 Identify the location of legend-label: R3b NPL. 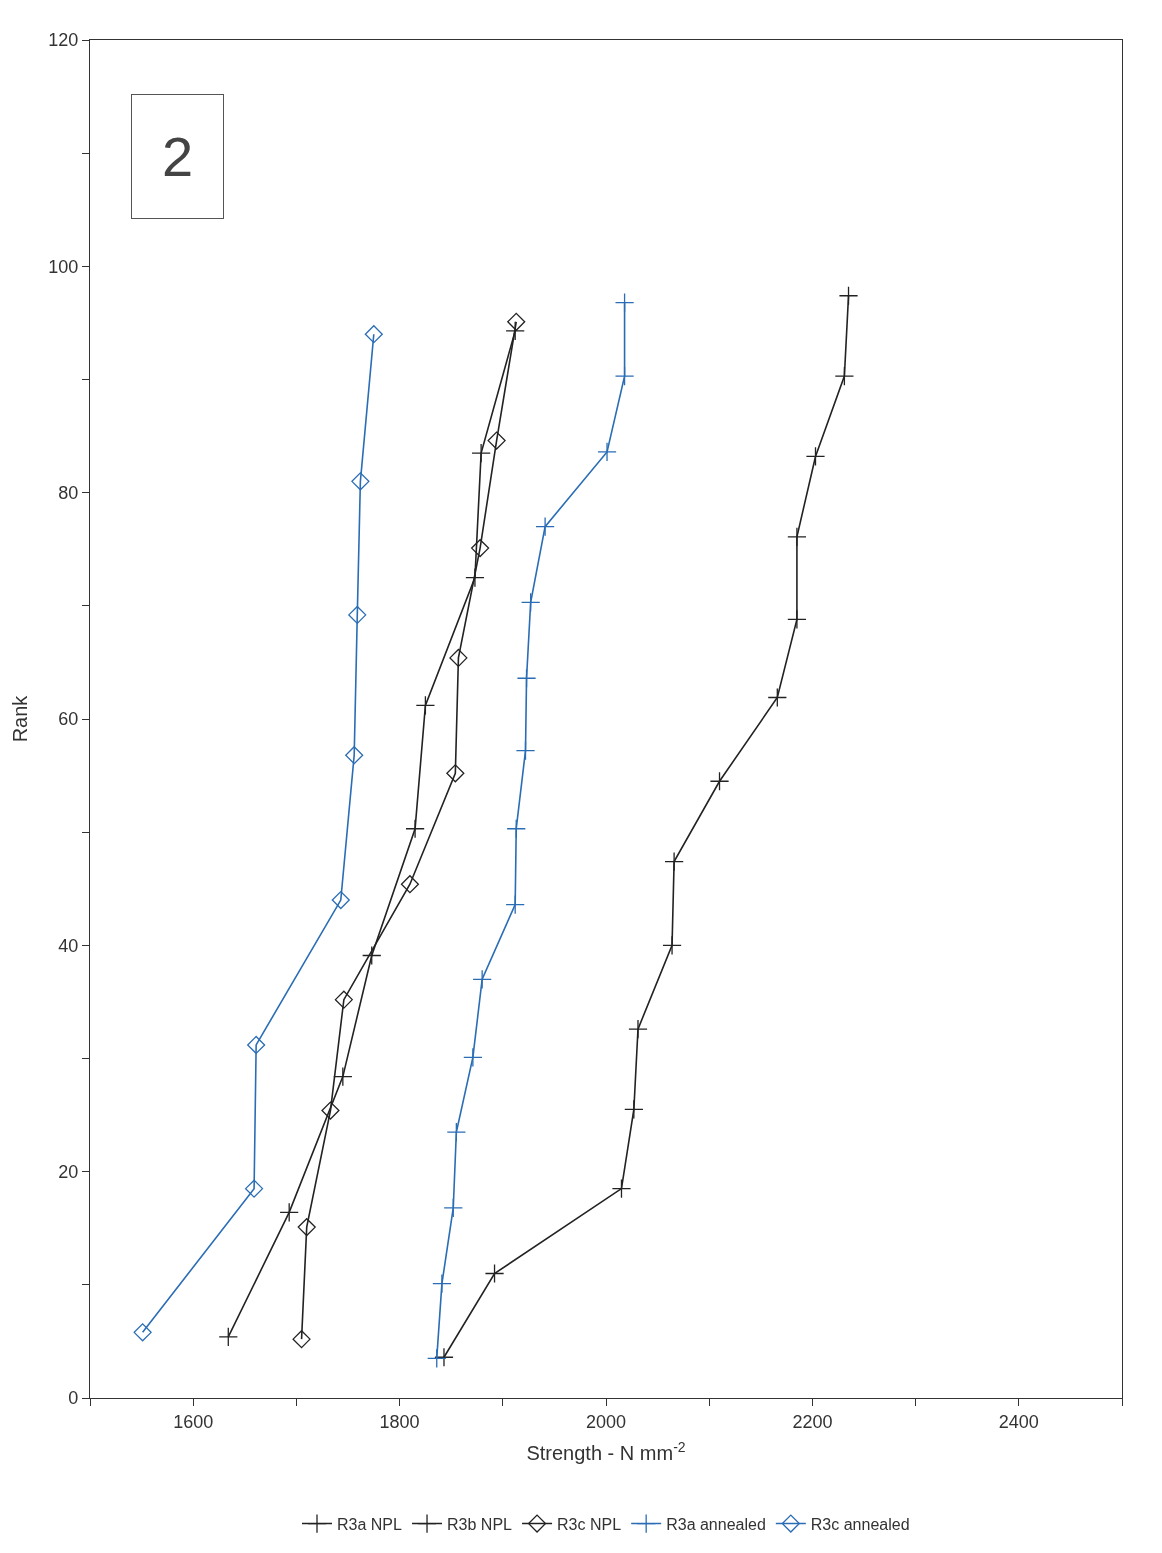
(480, 1524).